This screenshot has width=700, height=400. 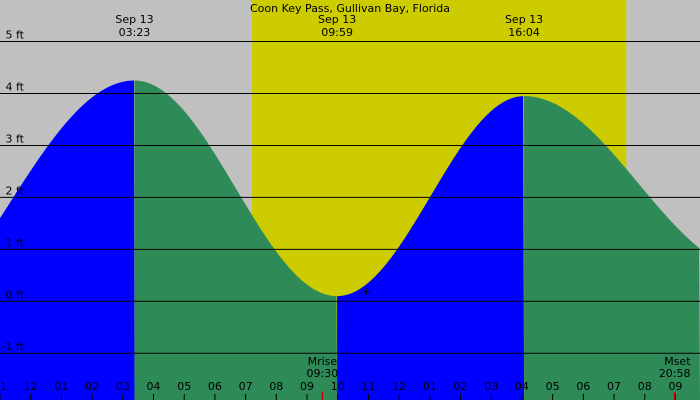 What do you see at coordinates (338, 386) in the screenshot?
I see `x-tick-label: 10` at bounding box center [338, 386].